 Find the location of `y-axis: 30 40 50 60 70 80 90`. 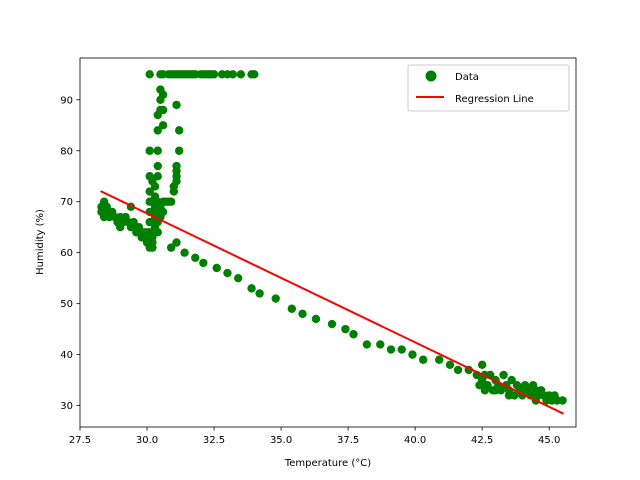

y-axis: 30 40 50 60 70 80 90 is located at coordinates (70, 253).